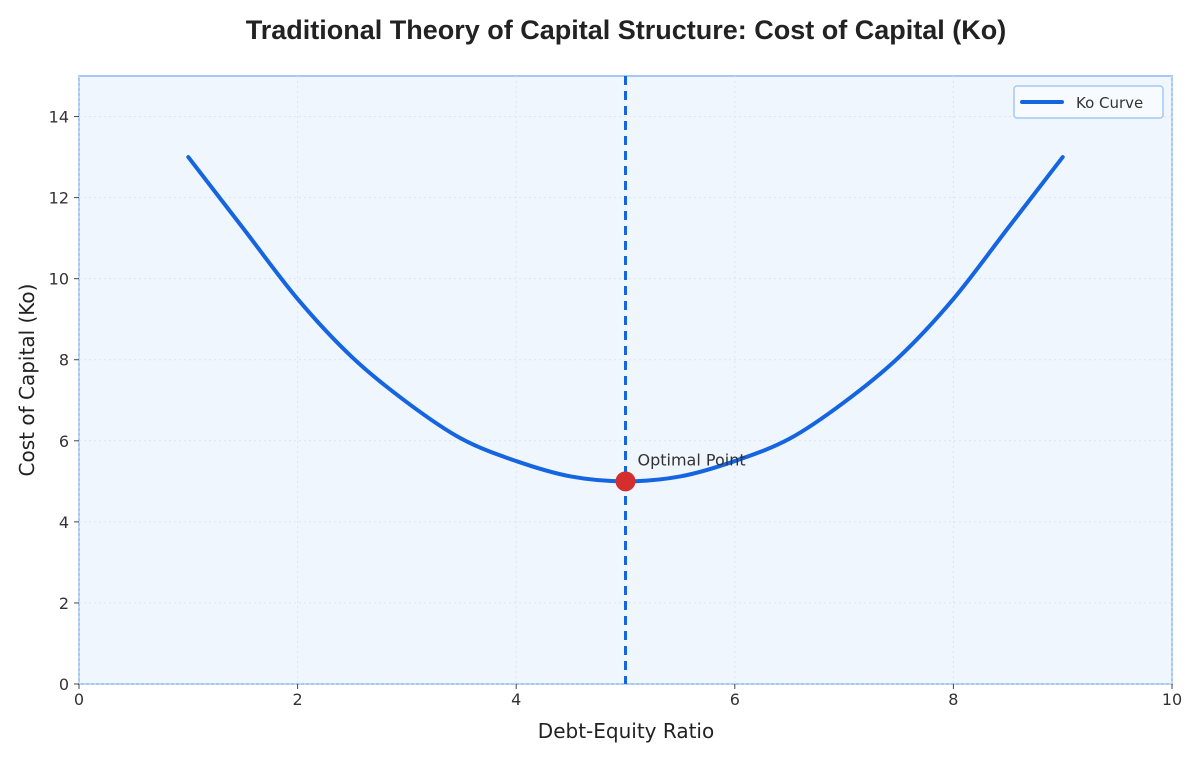 This screenshot has height=761, width=1200. Describe the element at coordinates (64, 684) in the screenshot. I see `y-tick-label: 0` at that location.